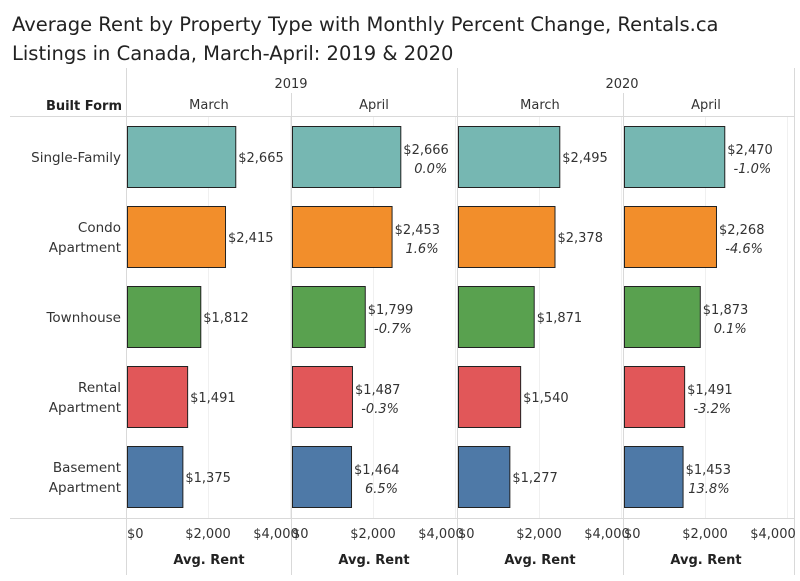  What do you see at coordinates (99, 228) in the screenshot?
I see `category-label: Condo` at bounding box center [99, 228].